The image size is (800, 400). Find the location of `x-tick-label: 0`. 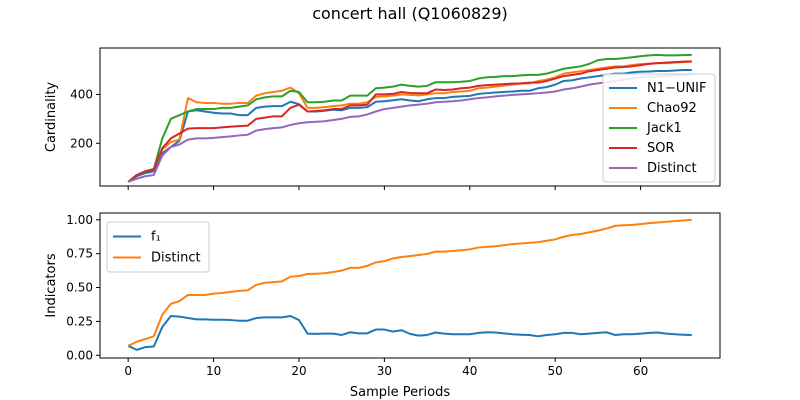

x-tick-label: 0 is located at coordinates (128, 371).